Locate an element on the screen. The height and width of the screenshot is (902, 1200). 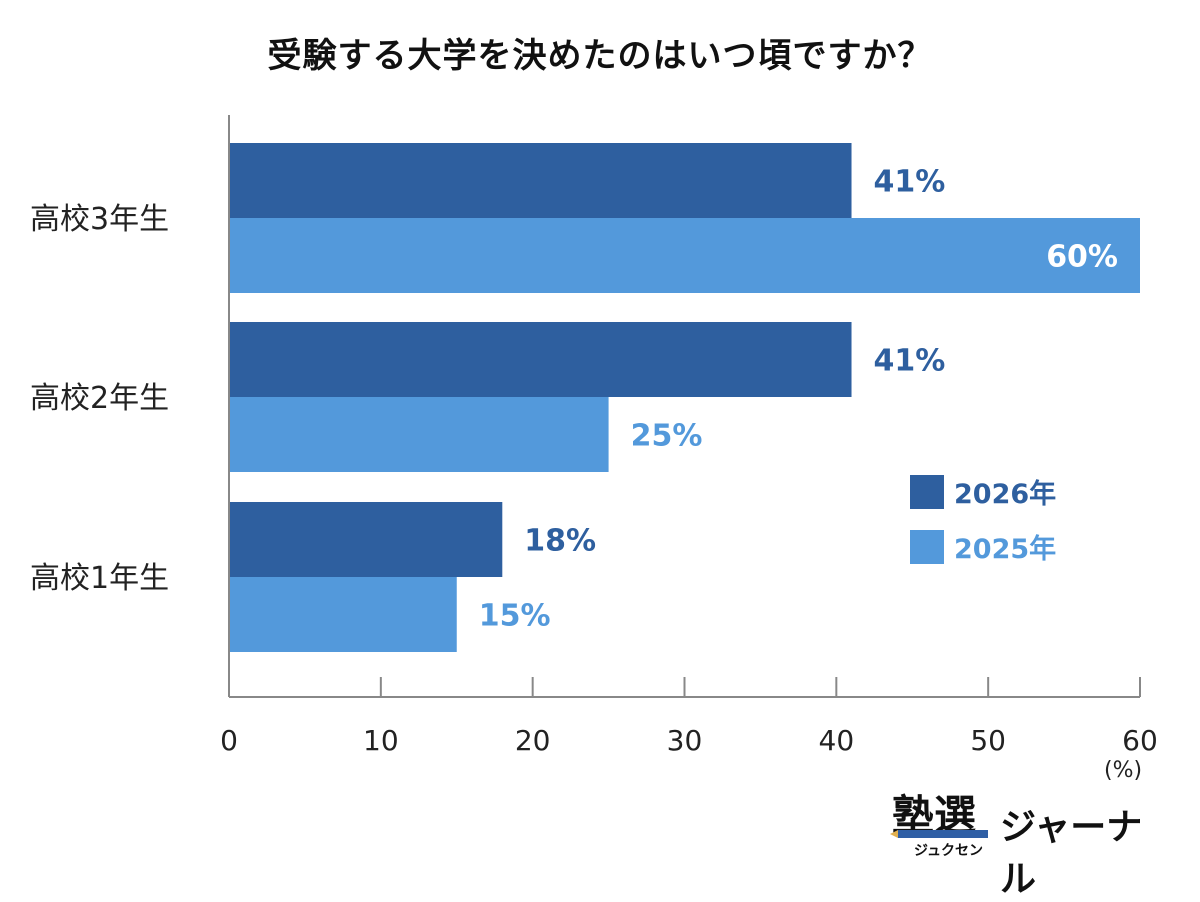
category-label: 高校2年生 is located at coordinates (99, 398).